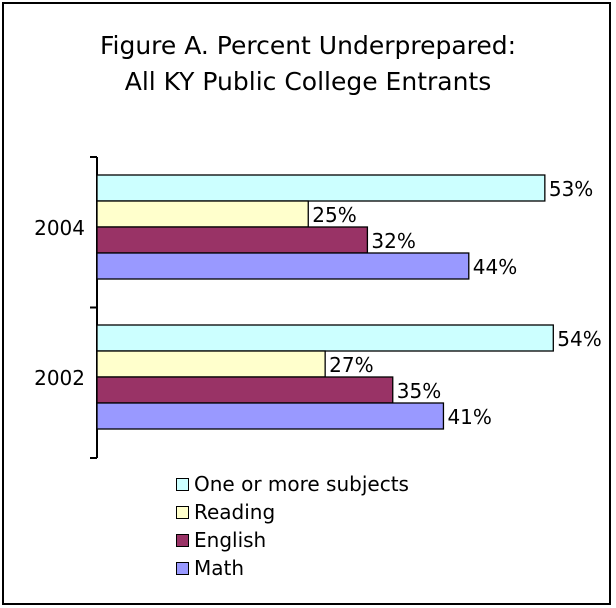 The image size is (616, 608). I want to click on data-label-reading-2004: 25%, so click(334, 215).